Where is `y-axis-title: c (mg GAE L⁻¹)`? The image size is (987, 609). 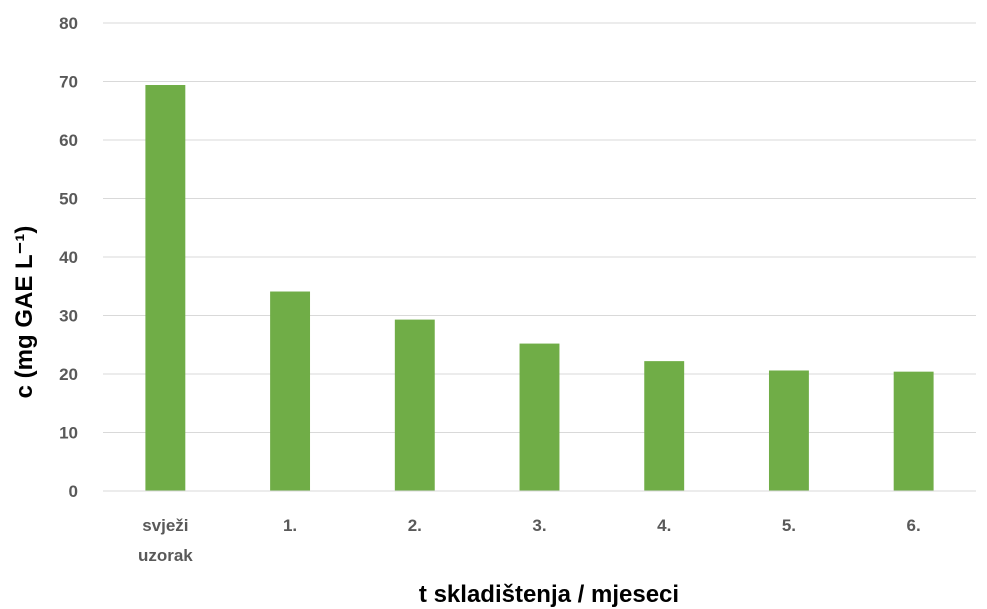
y-axis-title: c (mg GAE L⁻¹) is located at coordinates (24, 312).